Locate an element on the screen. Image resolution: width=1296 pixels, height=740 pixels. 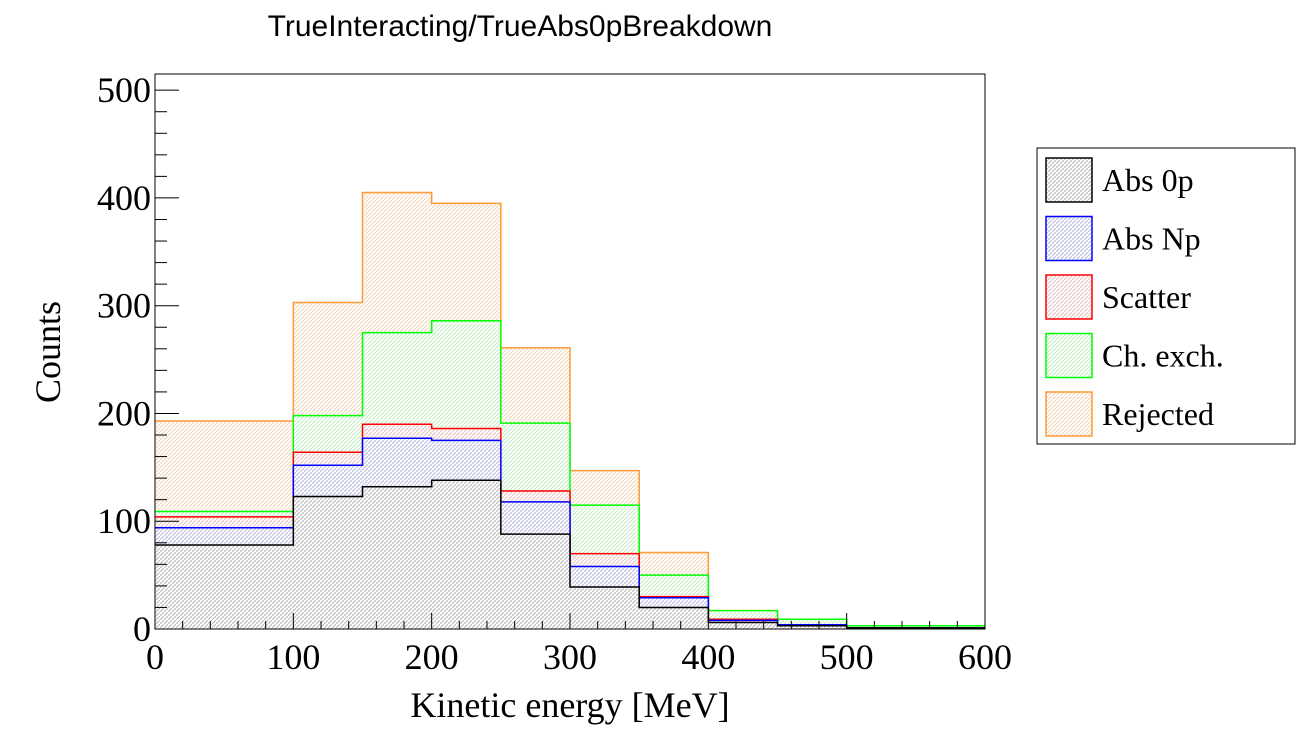
y-tick-label: 100 is located at coordinates (124, 521).